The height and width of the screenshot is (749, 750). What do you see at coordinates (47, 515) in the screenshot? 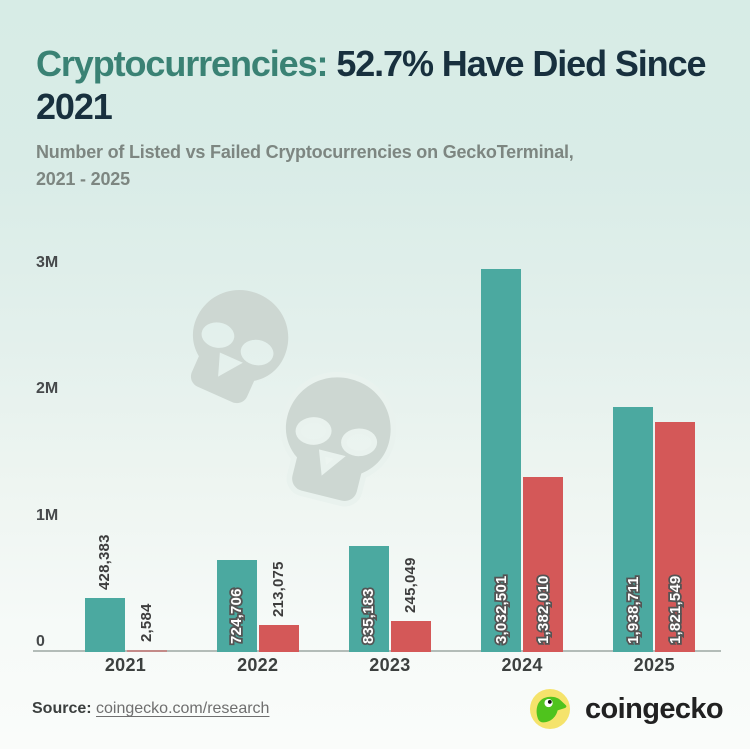
I see `y-axis-tick-1m: 1M` at bounding box center [47, 515].